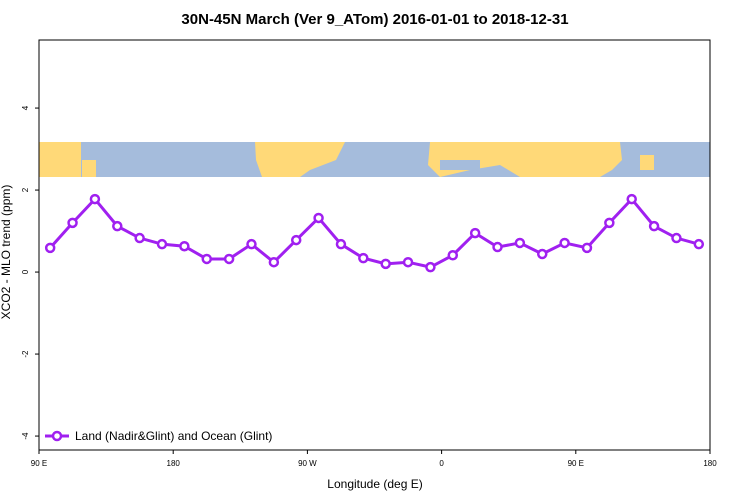 The width and height of the screenshot is (750, 500). Describe the element at coordinates (57, 436) in the screenshot. I see `legend-marker` at that location.